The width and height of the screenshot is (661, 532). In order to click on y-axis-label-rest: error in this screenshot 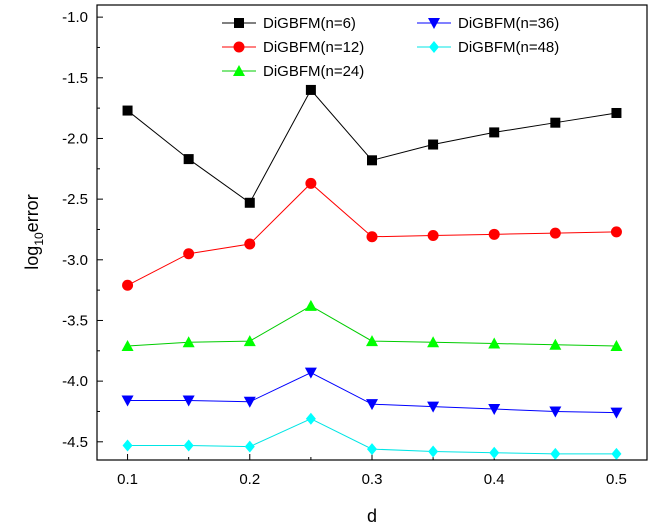, I will do `click(32, 213)`.